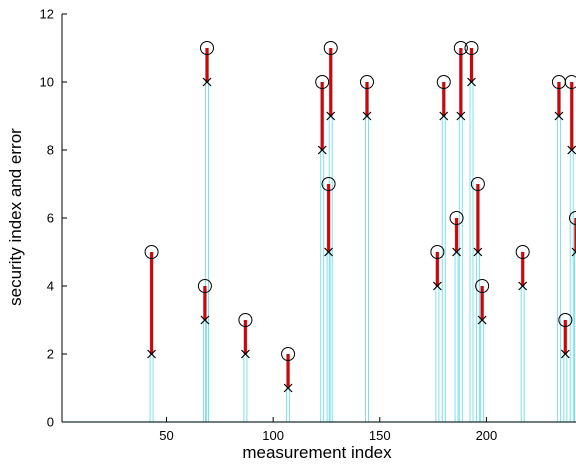 Image resolution: width=576 pixels, height=468 pixels. Describe the element at coordinates (380, 435) in the screenshot. I see `x-tick-label: 150` at that location.